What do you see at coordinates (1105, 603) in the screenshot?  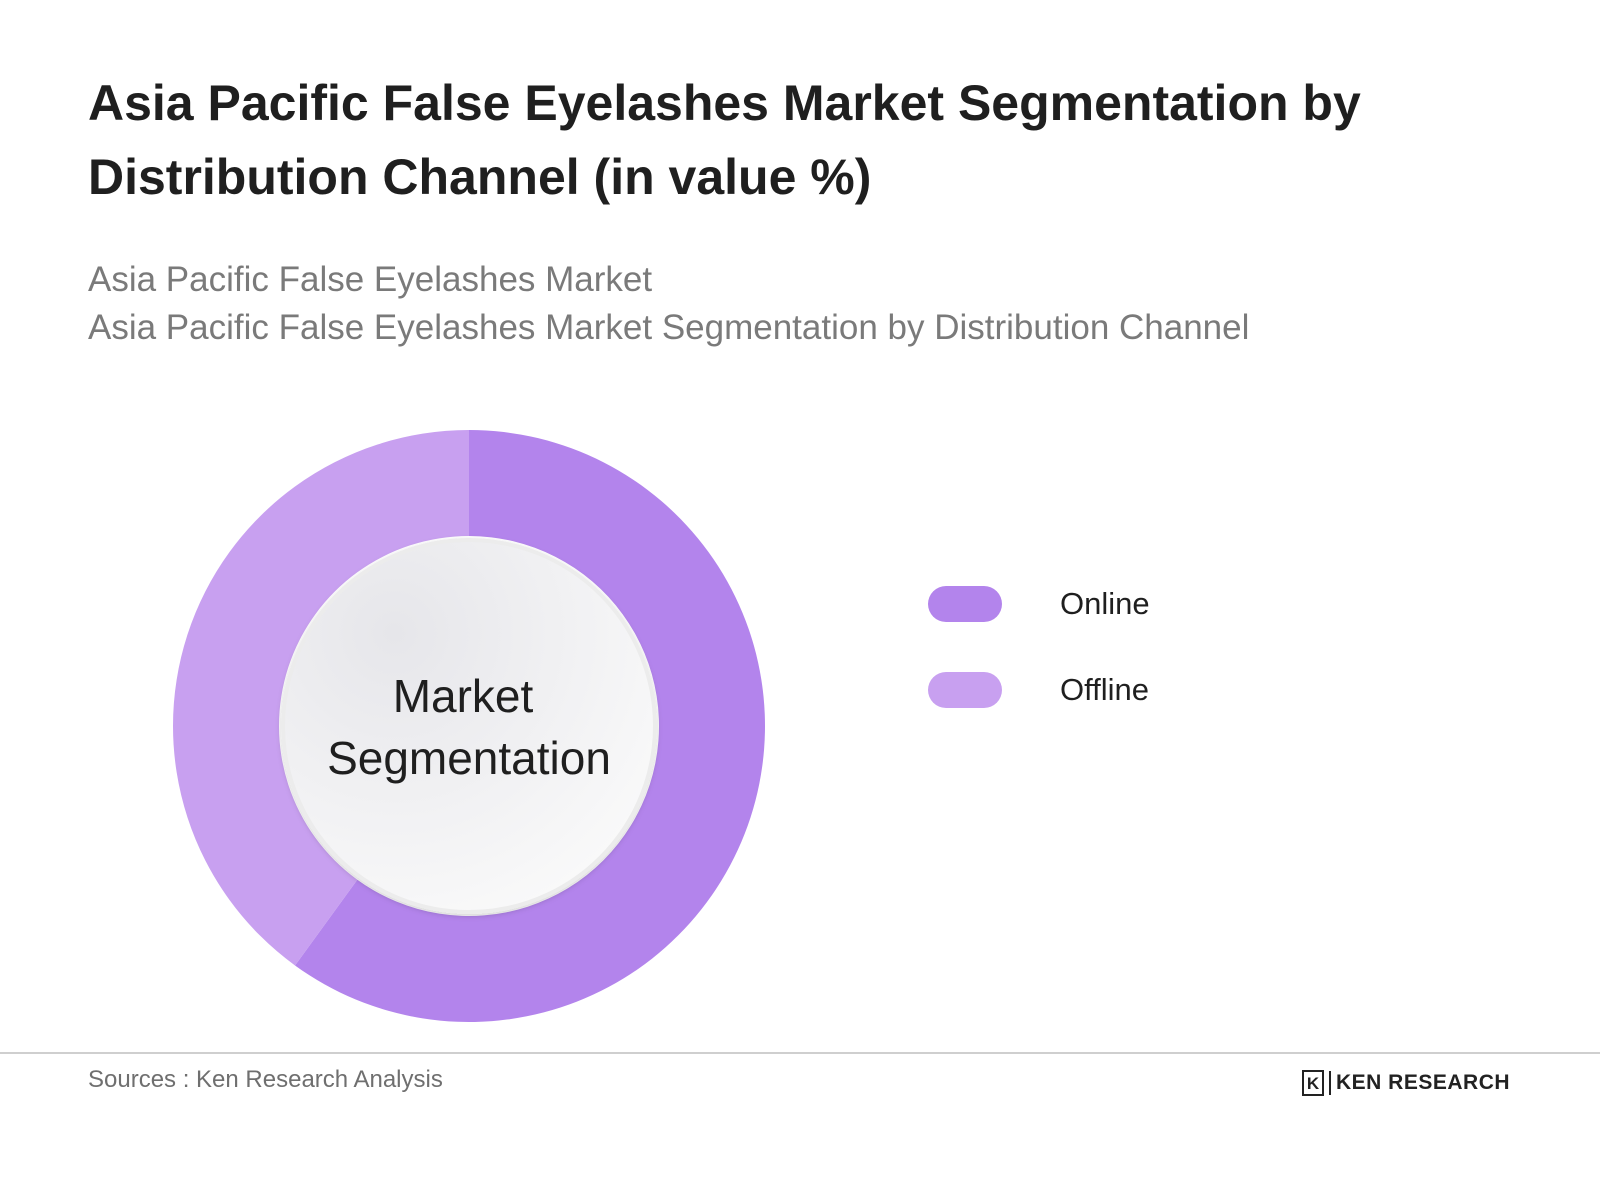 I see `legend-label-online: Online` at bounding box center [1105, 603].